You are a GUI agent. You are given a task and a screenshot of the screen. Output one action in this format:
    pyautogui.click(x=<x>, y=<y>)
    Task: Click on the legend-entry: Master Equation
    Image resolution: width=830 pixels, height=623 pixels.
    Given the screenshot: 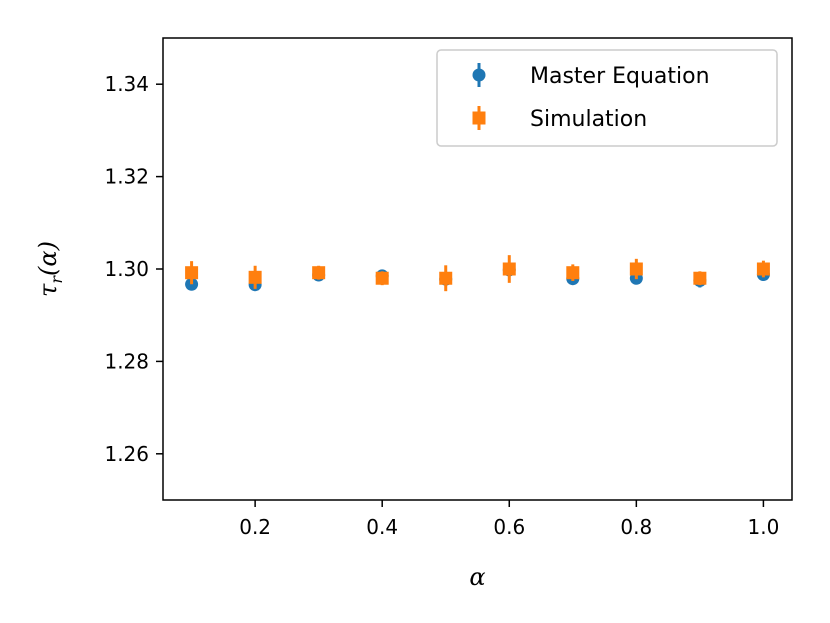 What is the action you would take?
    pyautogui.click(x=591, y=76)
    